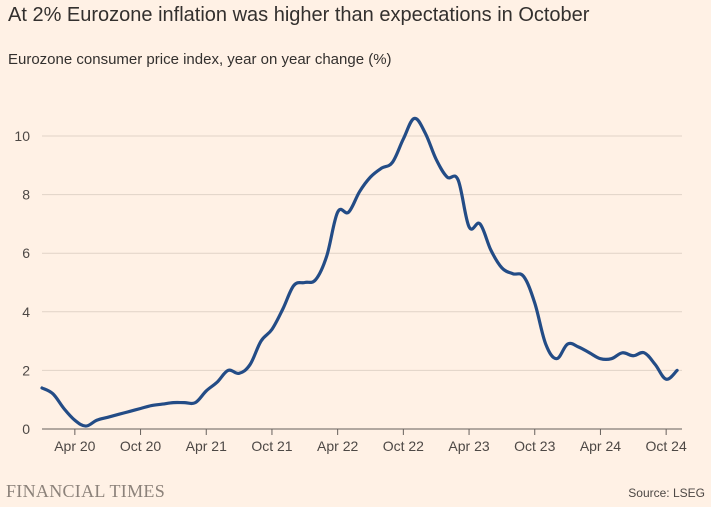  I want to click on y-tick-label: 8, so click(26, 195).